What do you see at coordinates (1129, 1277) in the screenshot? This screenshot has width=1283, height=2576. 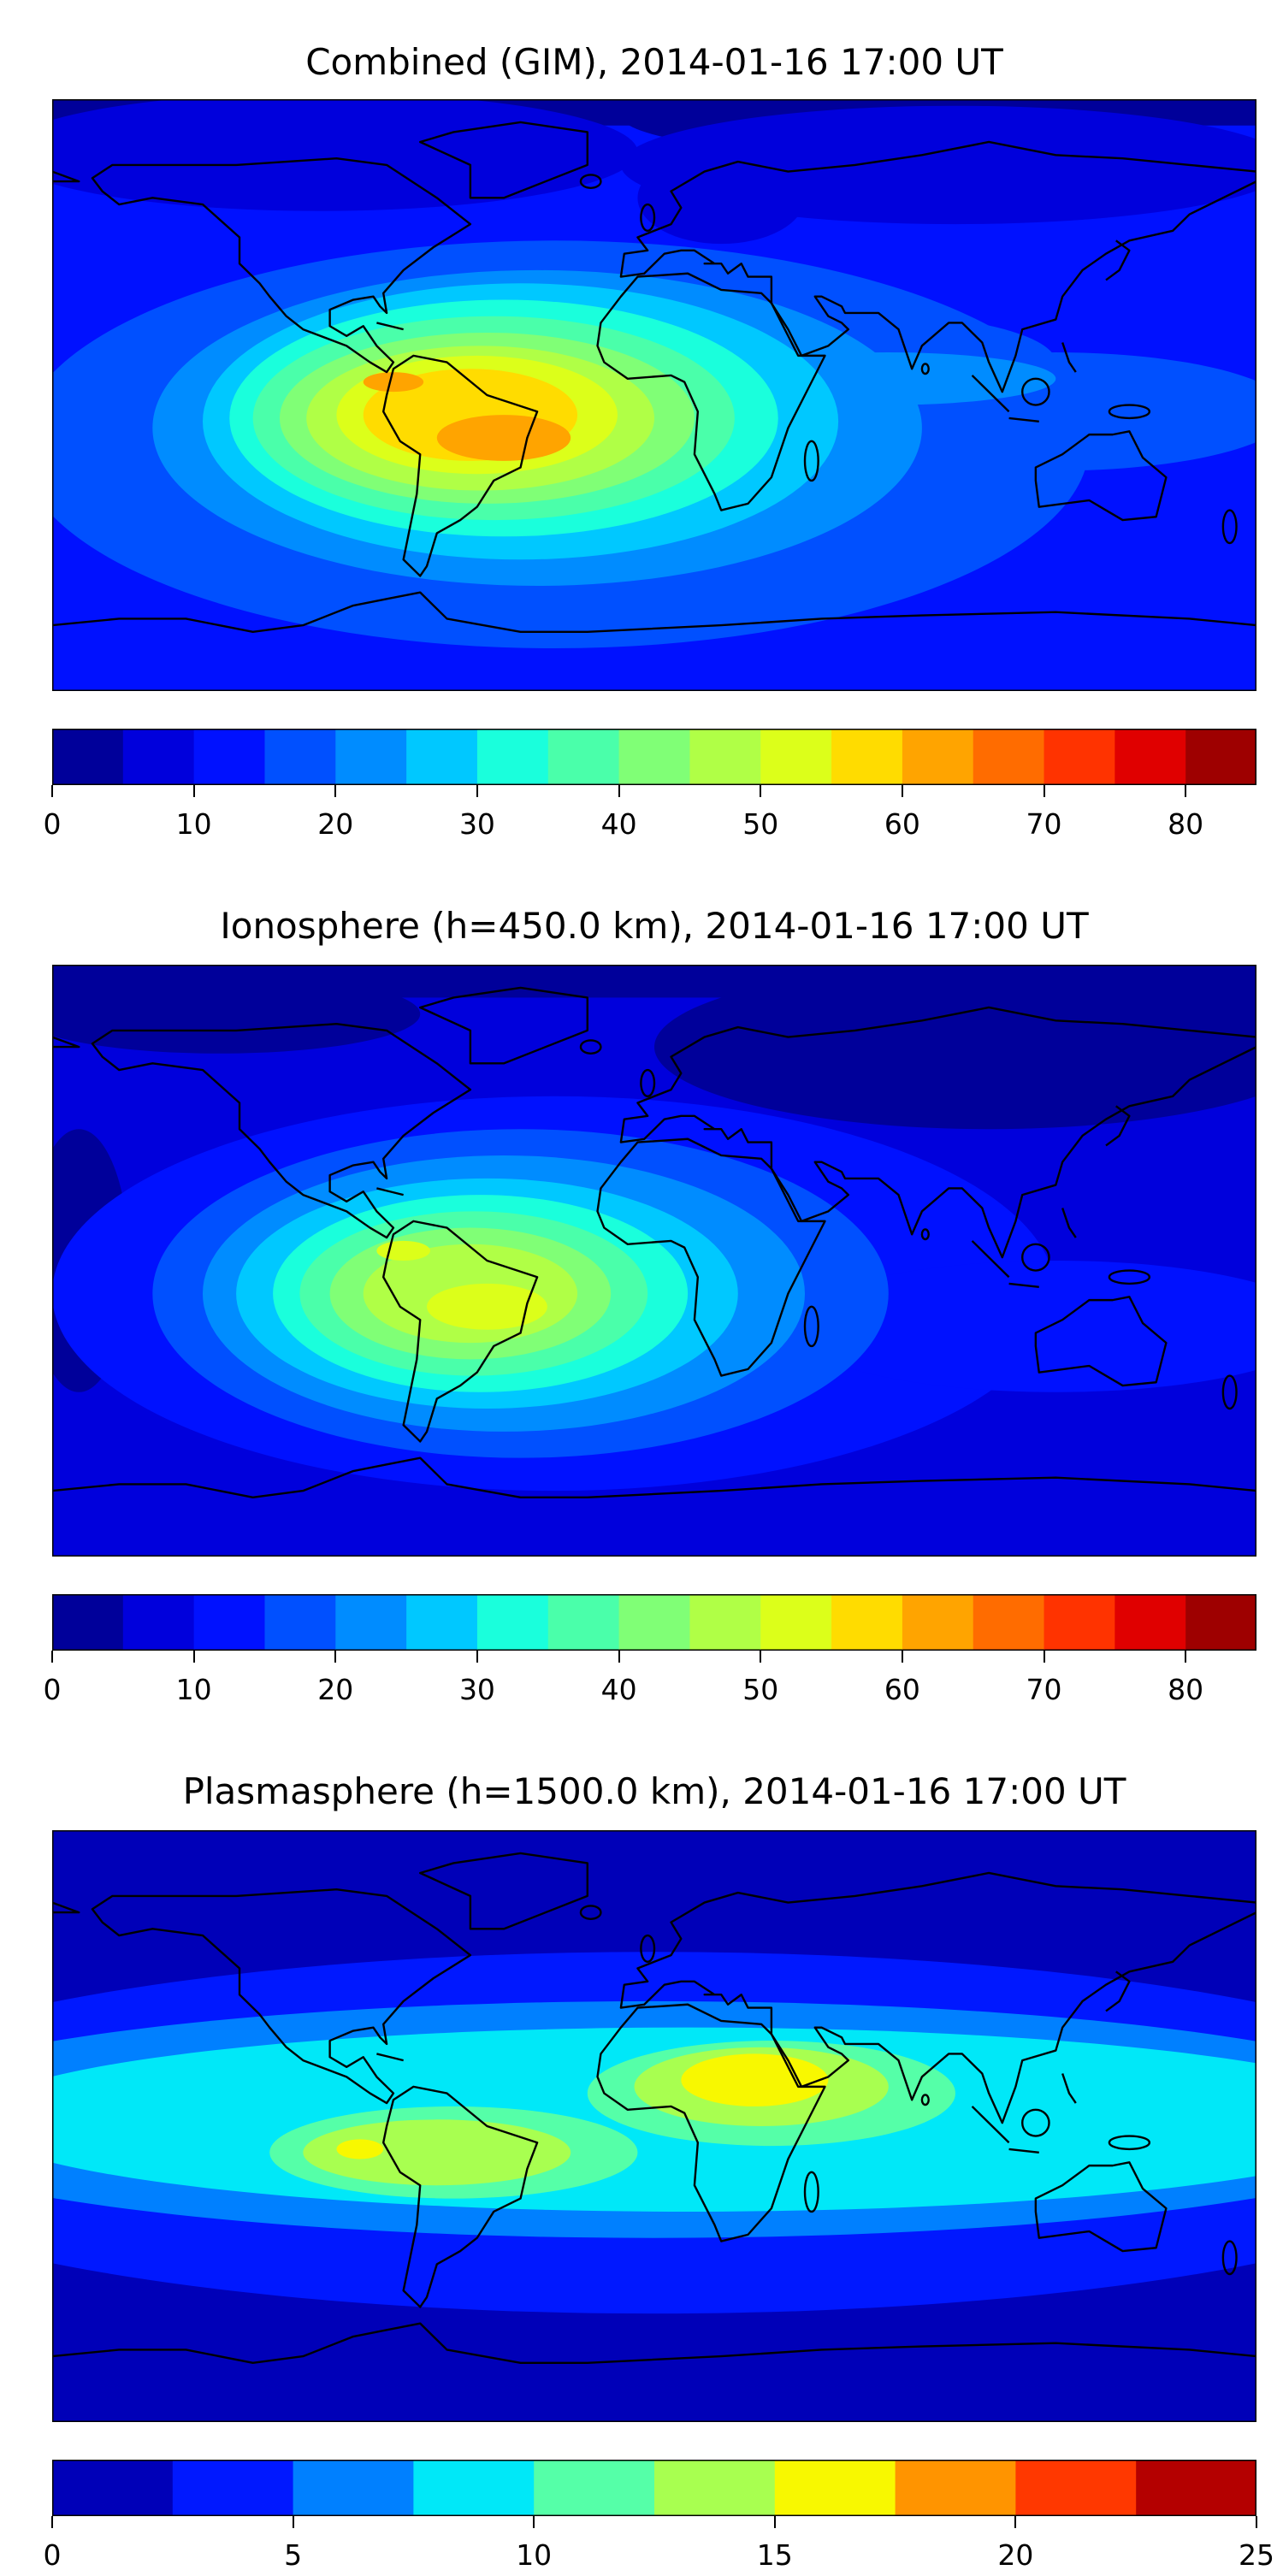 I see `coastline-new-guinea` at bounding box center [1129, 1277].